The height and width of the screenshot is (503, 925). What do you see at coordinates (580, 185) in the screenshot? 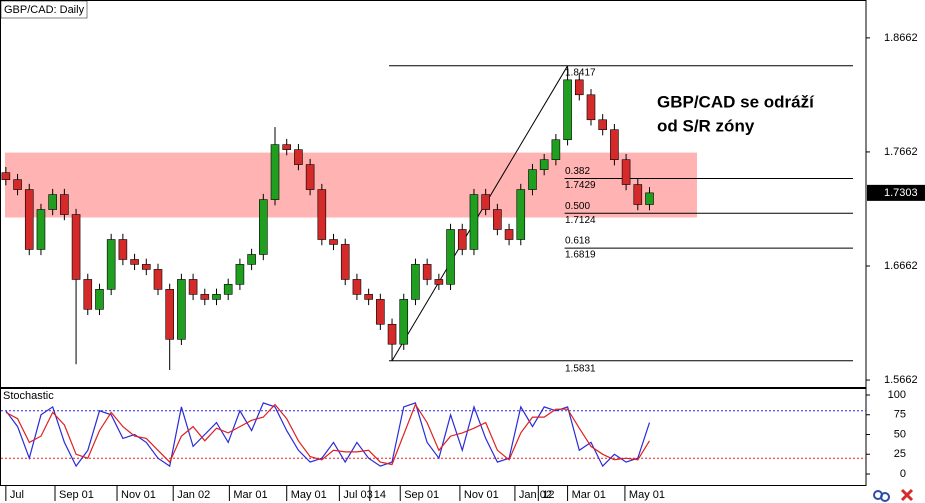
I see `fib-value-label: 1.7429` at bounding box center [580, 185].